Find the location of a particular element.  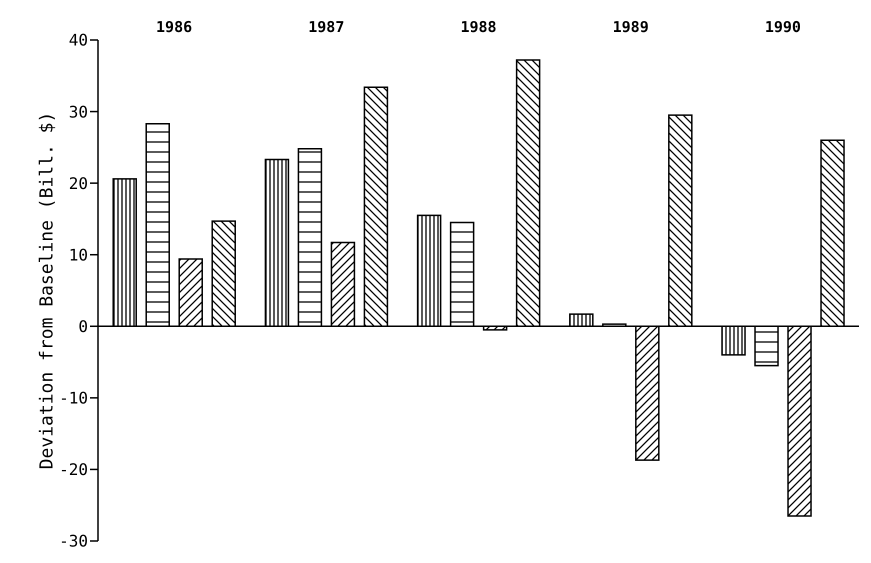

y-tick-label: 10 is located at coordinates (78, 254).